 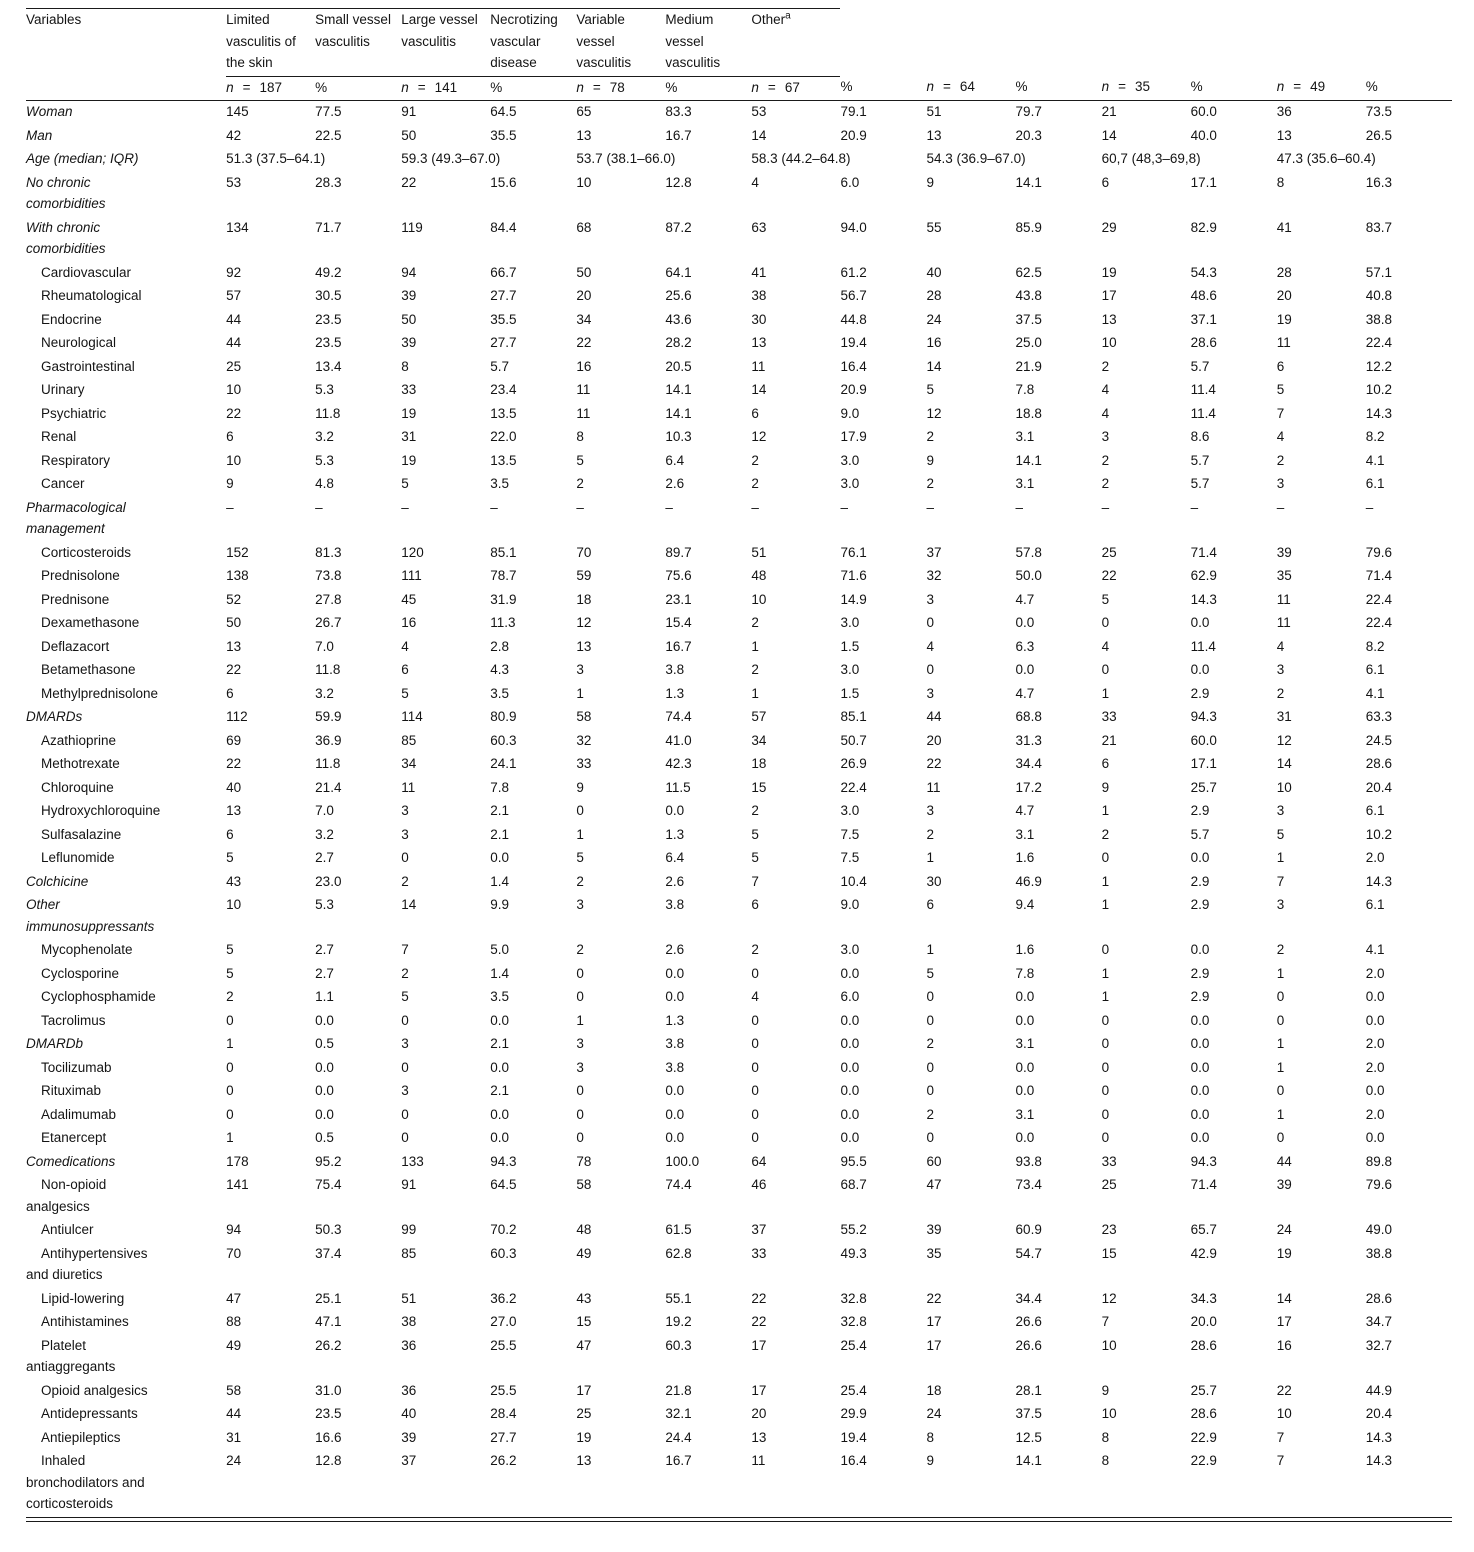 I want to click on count-cell: 7, so click(x=1280, y=1437).